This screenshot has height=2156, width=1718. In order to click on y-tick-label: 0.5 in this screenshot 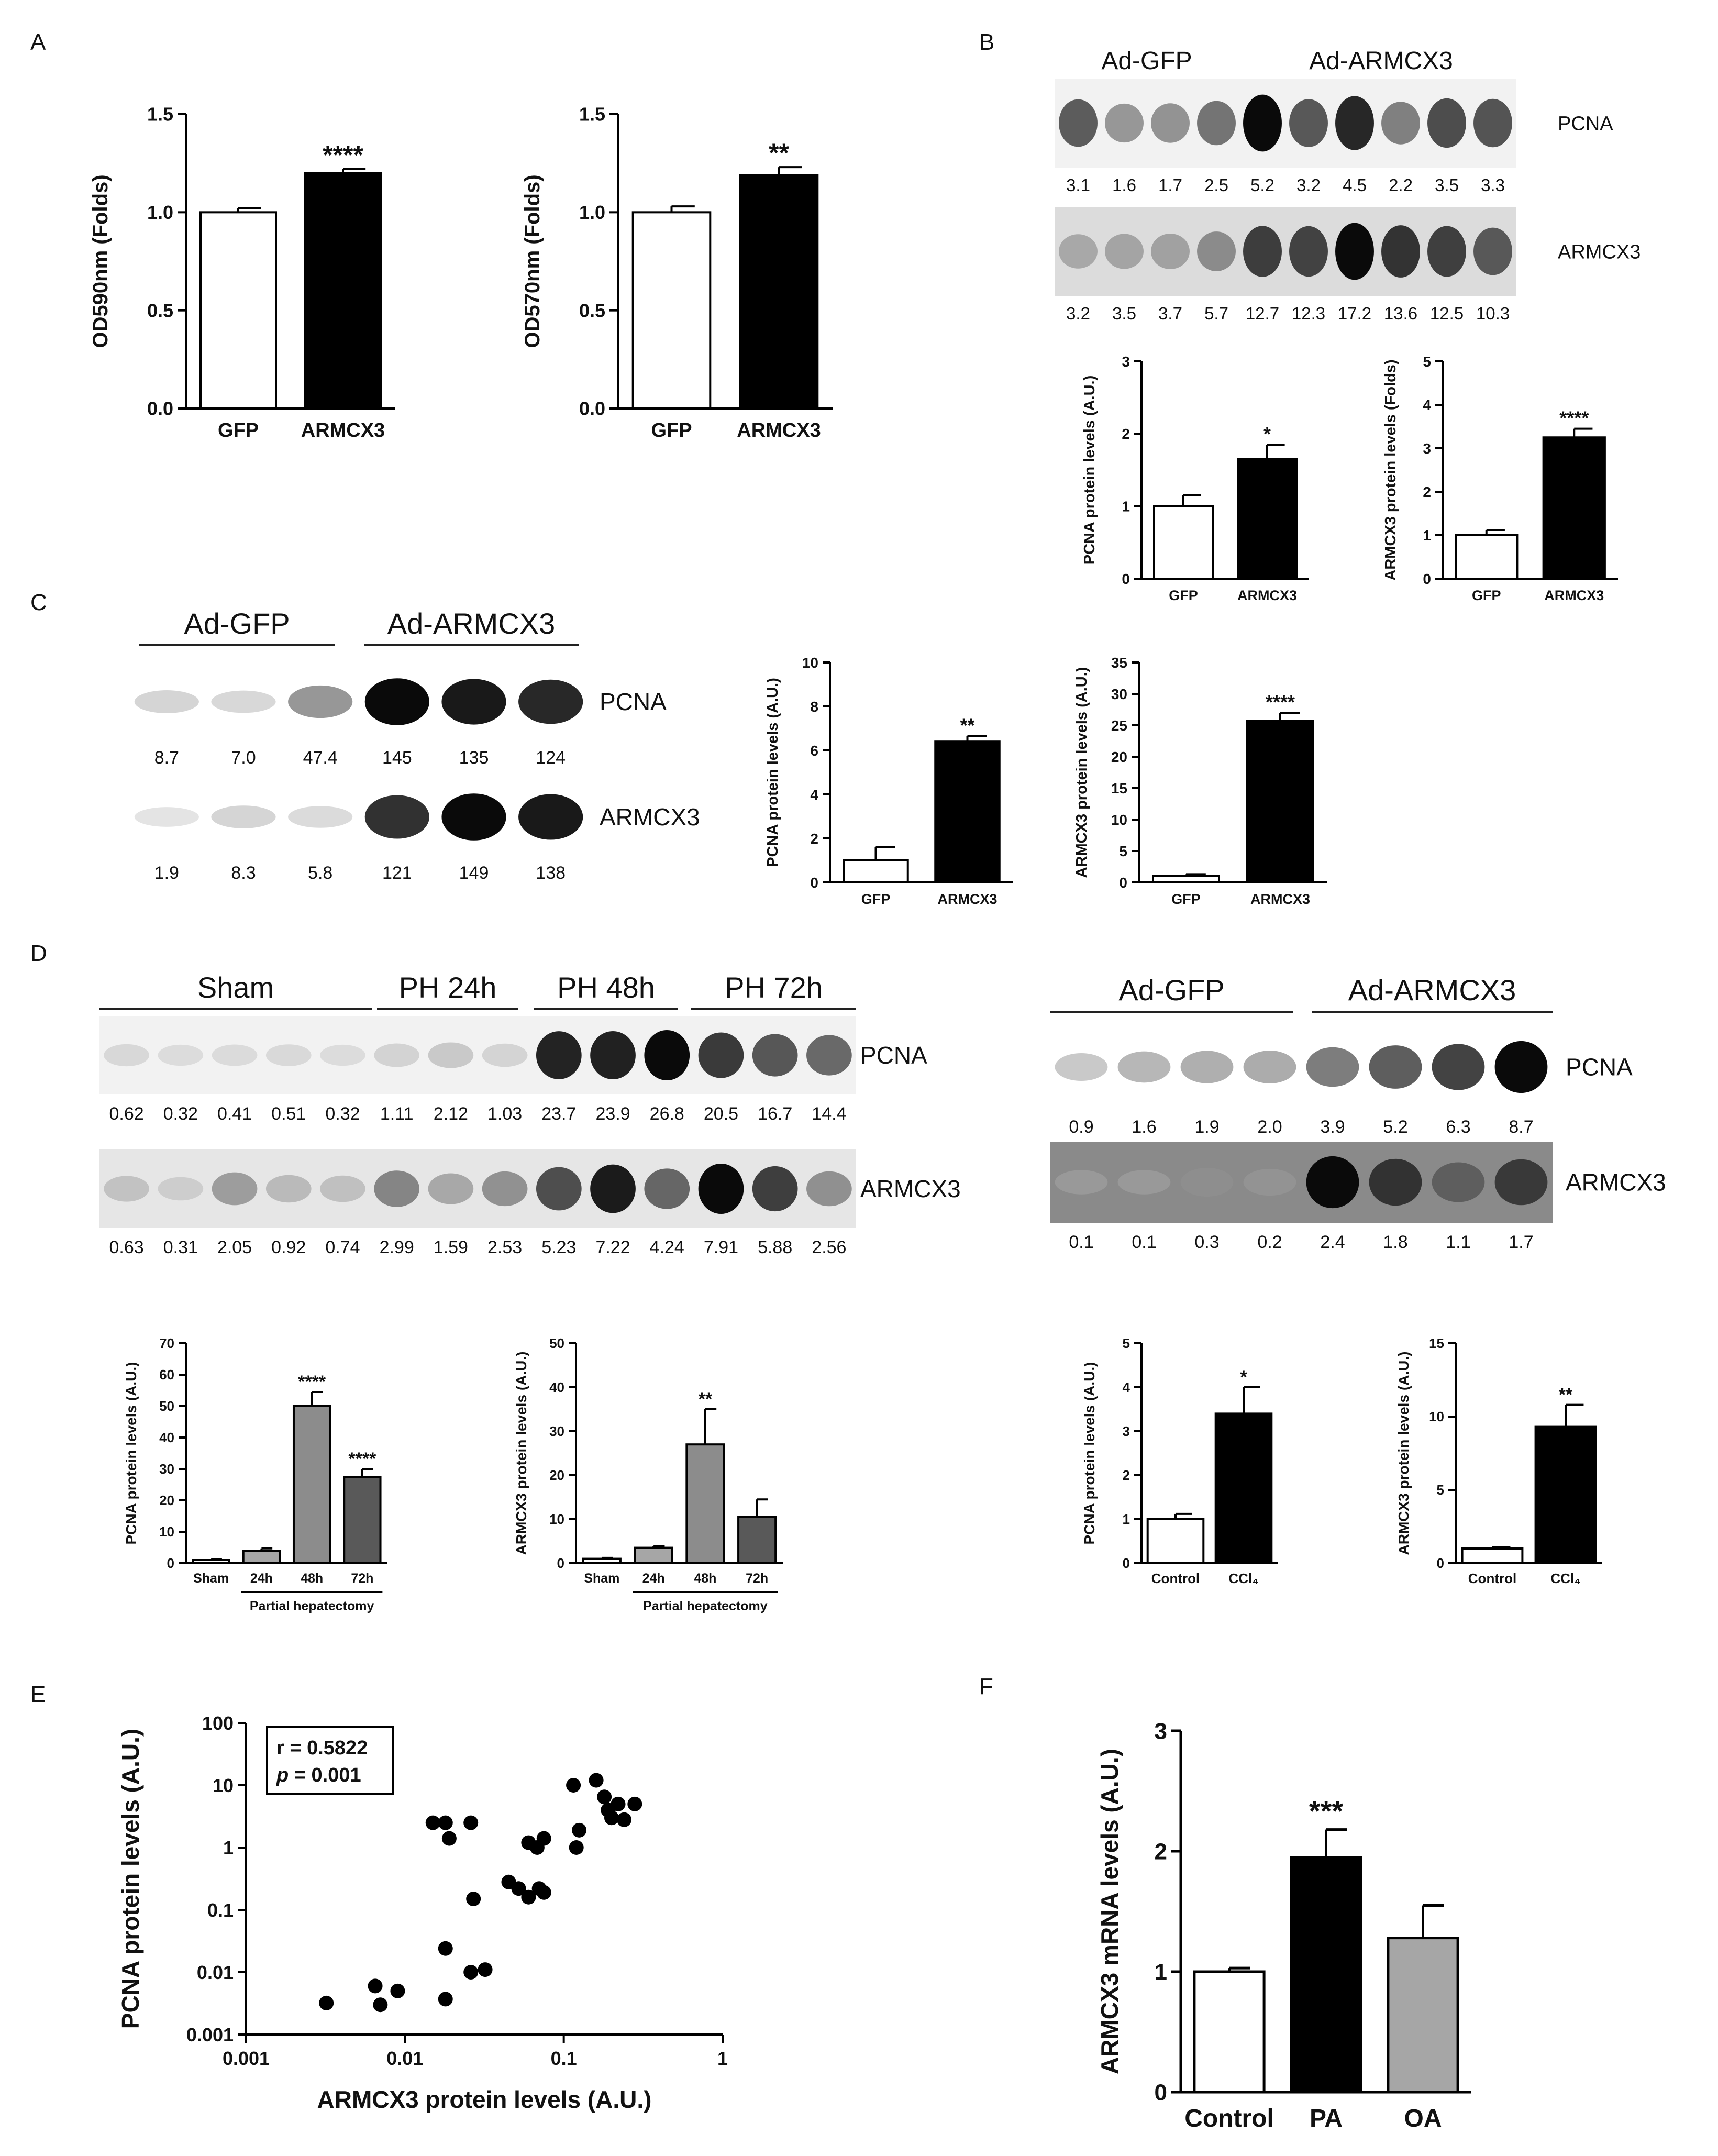, I will do `click(160, 310)`.